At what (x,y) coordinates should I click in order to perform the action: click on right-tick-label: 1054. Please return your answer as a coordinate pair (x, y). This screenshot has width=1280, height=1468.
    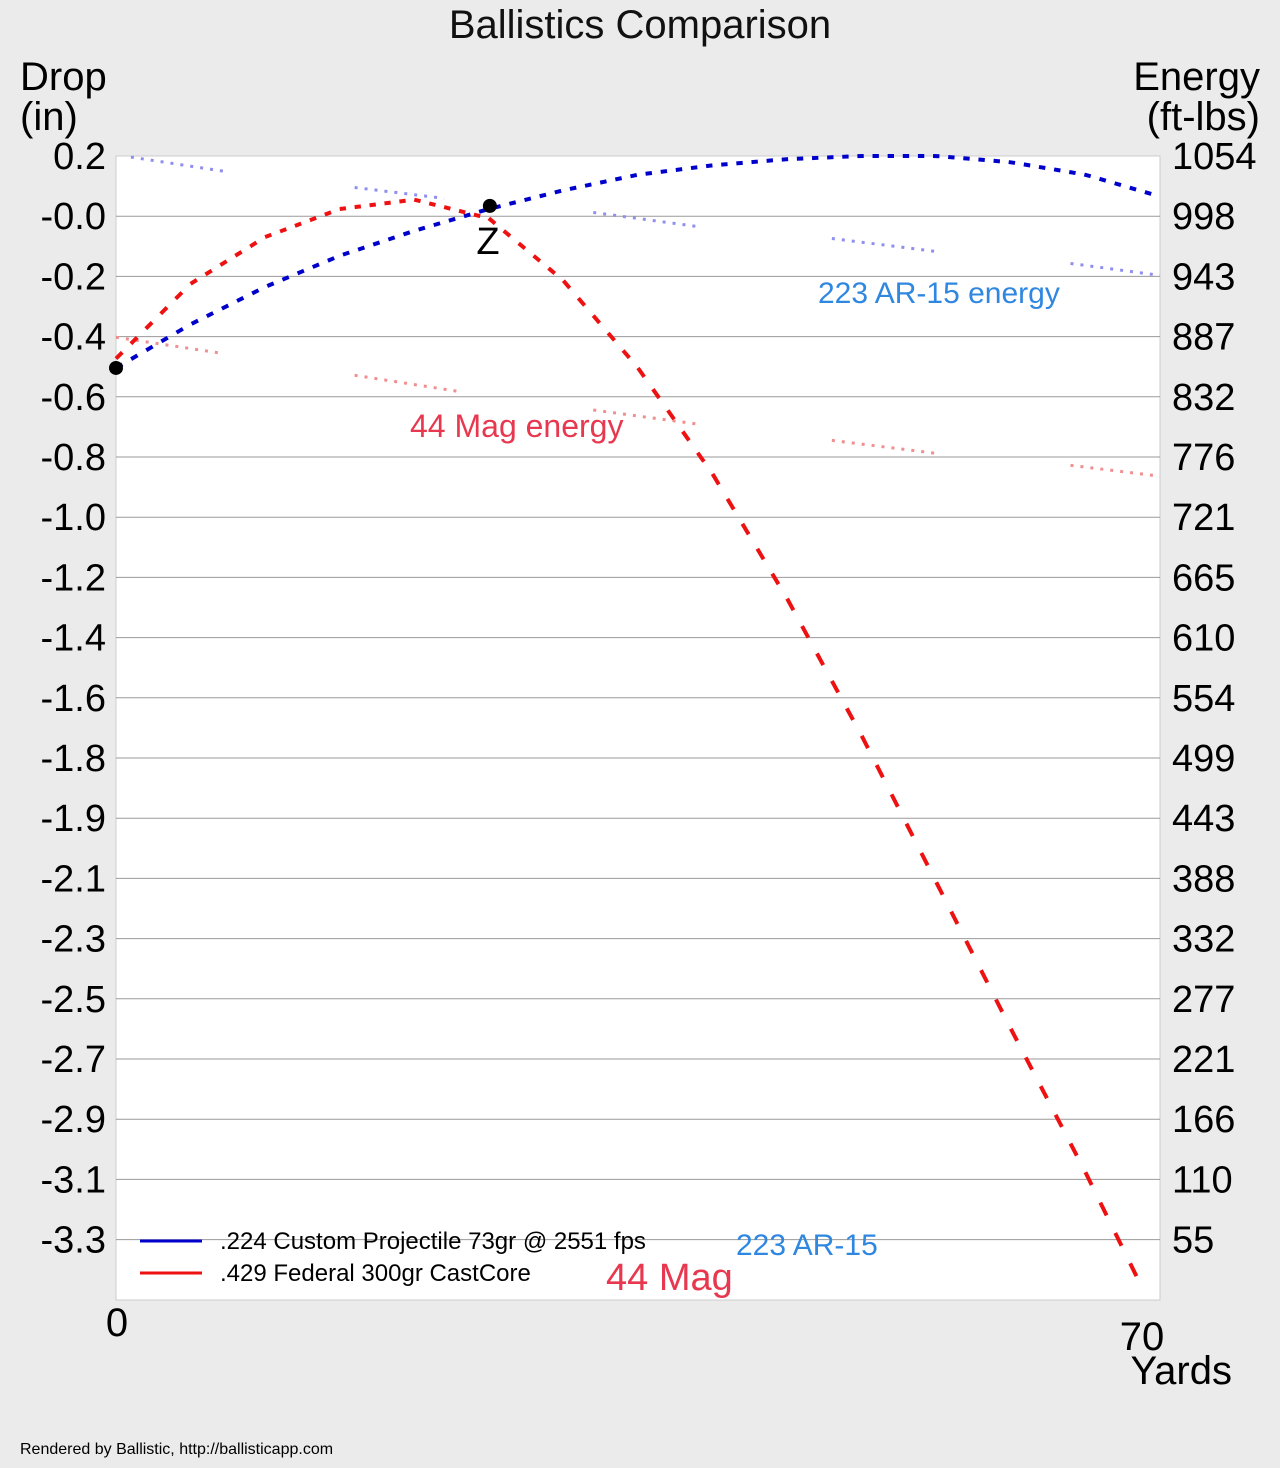
    Looking at the image, I should click on (1214, 157).